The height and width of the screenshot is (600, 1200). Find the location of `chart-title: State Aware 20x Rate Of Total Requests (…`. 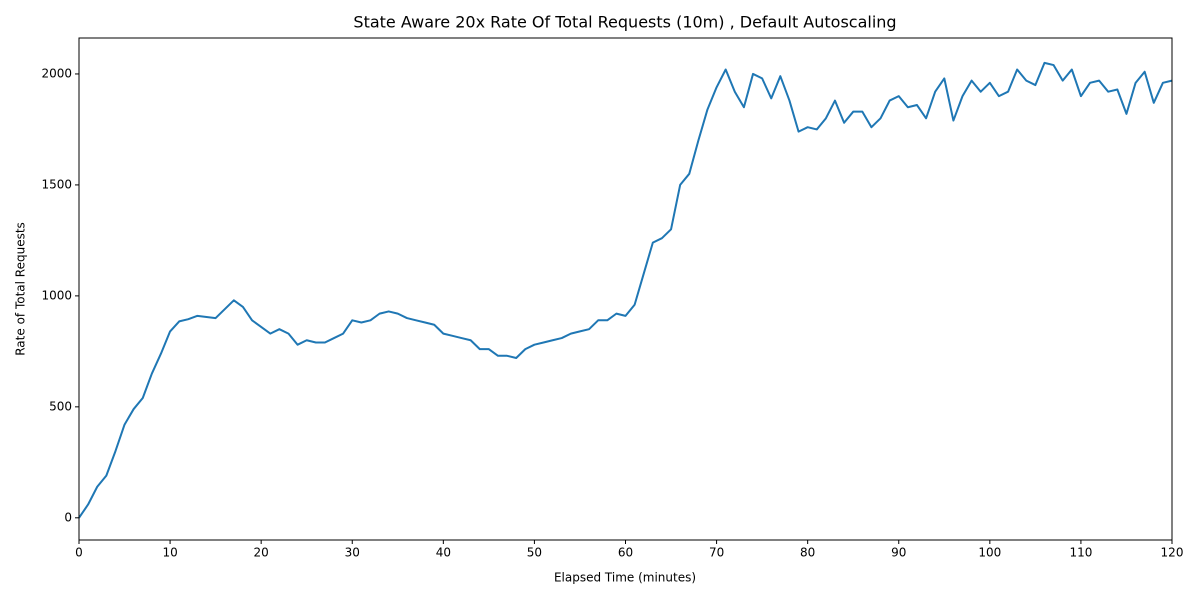

chart-title: State Aware 20x Rate Of Total Requests (… is located at coordinates (624, 22).